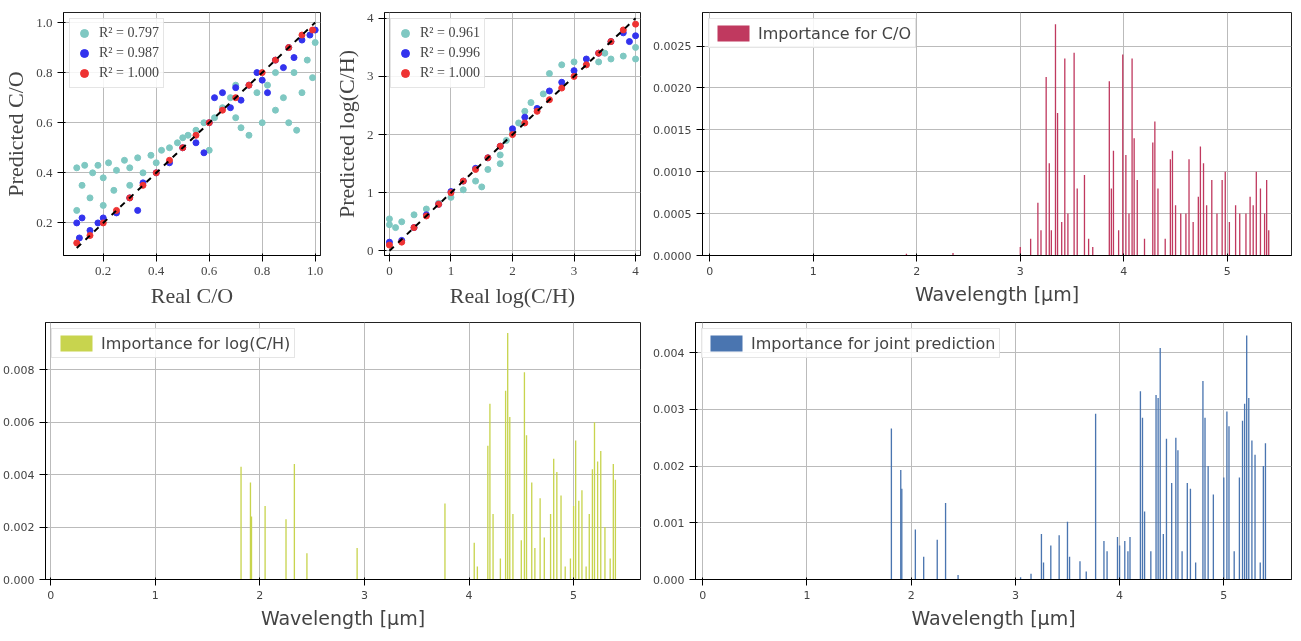  I want to click on y-tick-label: 0.6, so click(44, 122).